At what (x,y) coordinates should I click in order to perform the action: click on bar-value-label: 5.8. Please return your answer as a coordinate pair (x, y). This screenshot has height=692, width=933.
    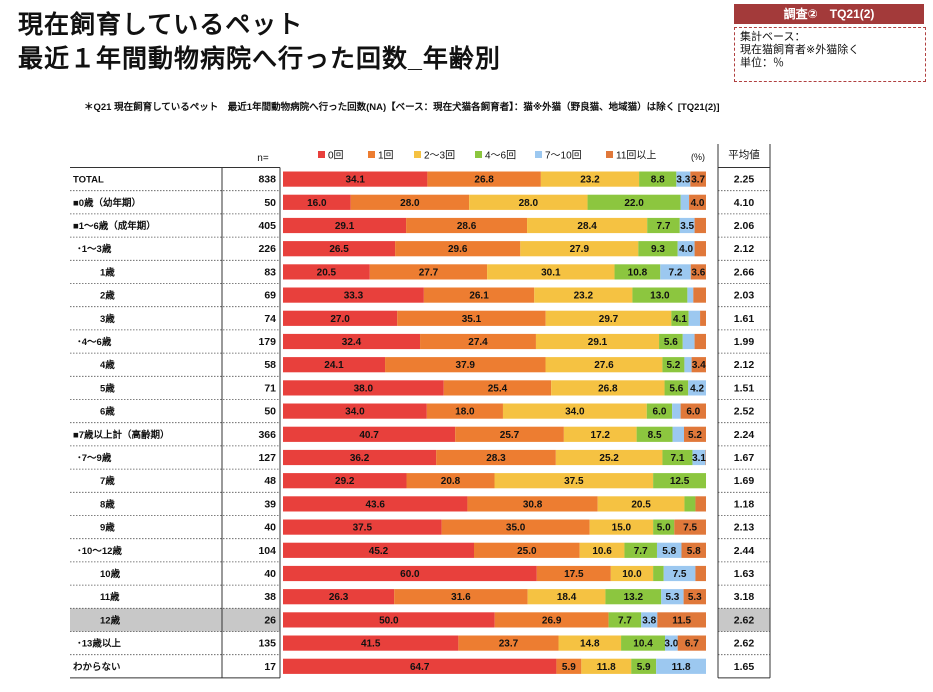
    Looking at the image, I should click on (694, 551).